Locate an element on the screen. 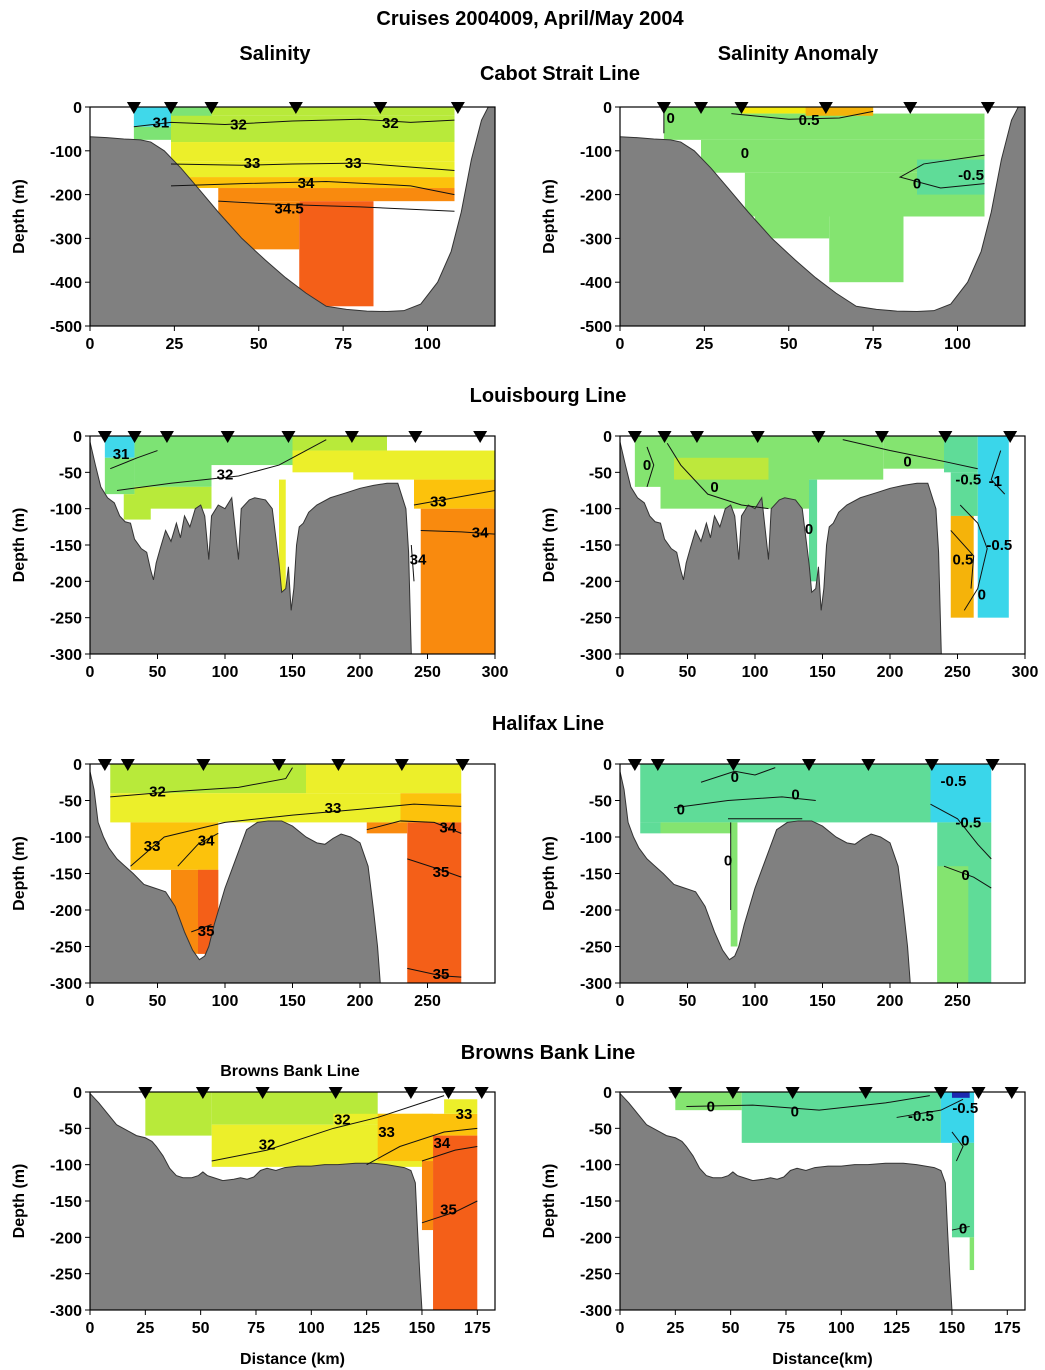 This screenshot has height=1370, width=1045. halifax-salinity-seafloor is located at coordinates (235, 877).